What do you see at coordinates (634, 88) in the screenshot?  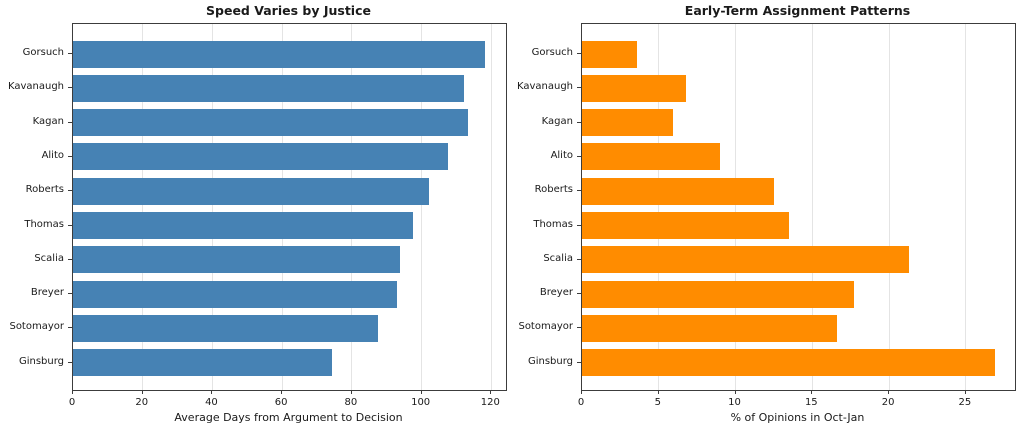 I see `bar-kavanaugh` at bounding box center [634, 88].